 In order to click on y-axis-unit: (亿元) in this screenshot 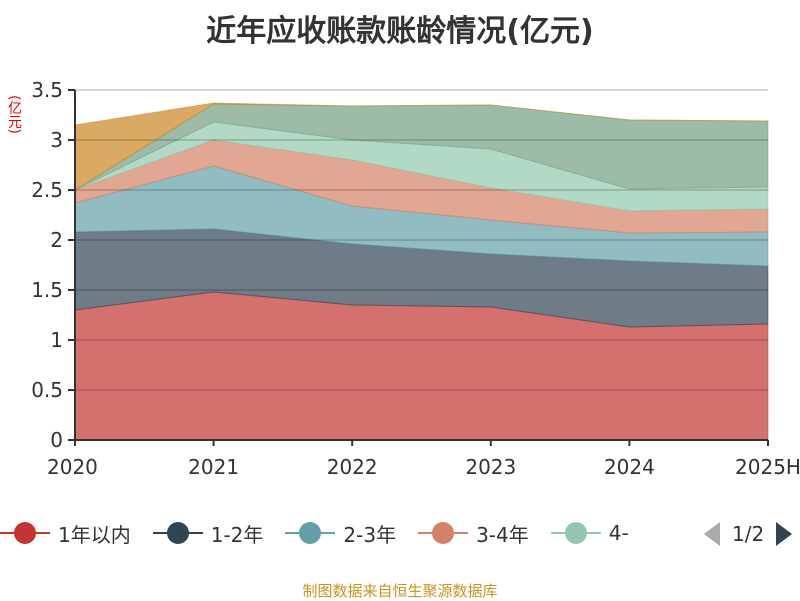, I will do `click(14, 114)`.